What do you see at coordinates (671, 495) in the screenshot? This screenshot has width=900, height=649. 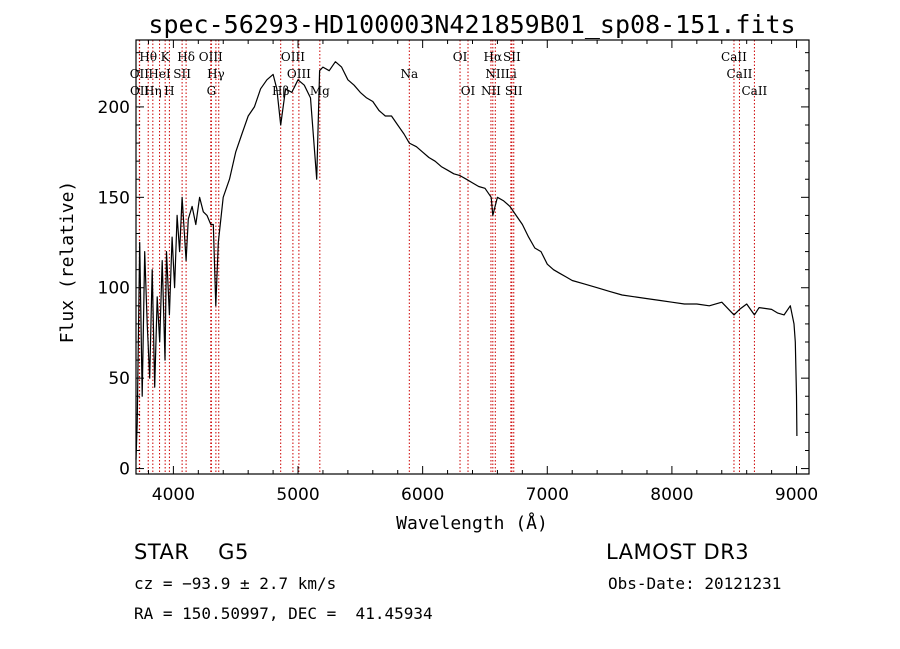 I see `x-tick-label: 8000` at bounding box center [671, 495].